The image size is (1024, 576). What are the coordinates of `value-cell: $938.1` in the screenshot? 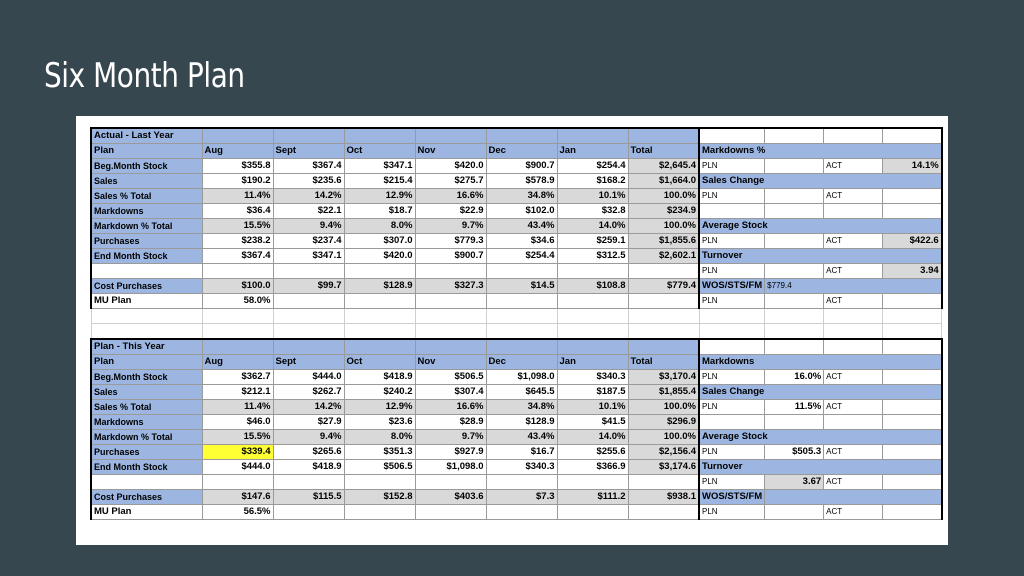 It's located at (663, 497).